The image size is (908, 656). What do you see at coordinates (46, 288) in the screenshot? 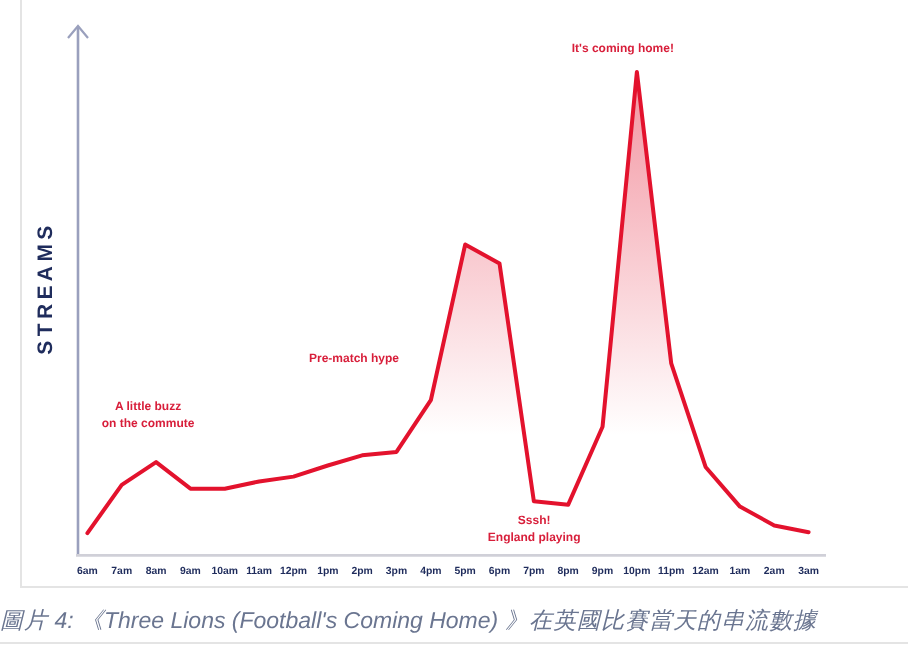
I see `y-axis-title: STREAMS` at bounding box center [46, 288].